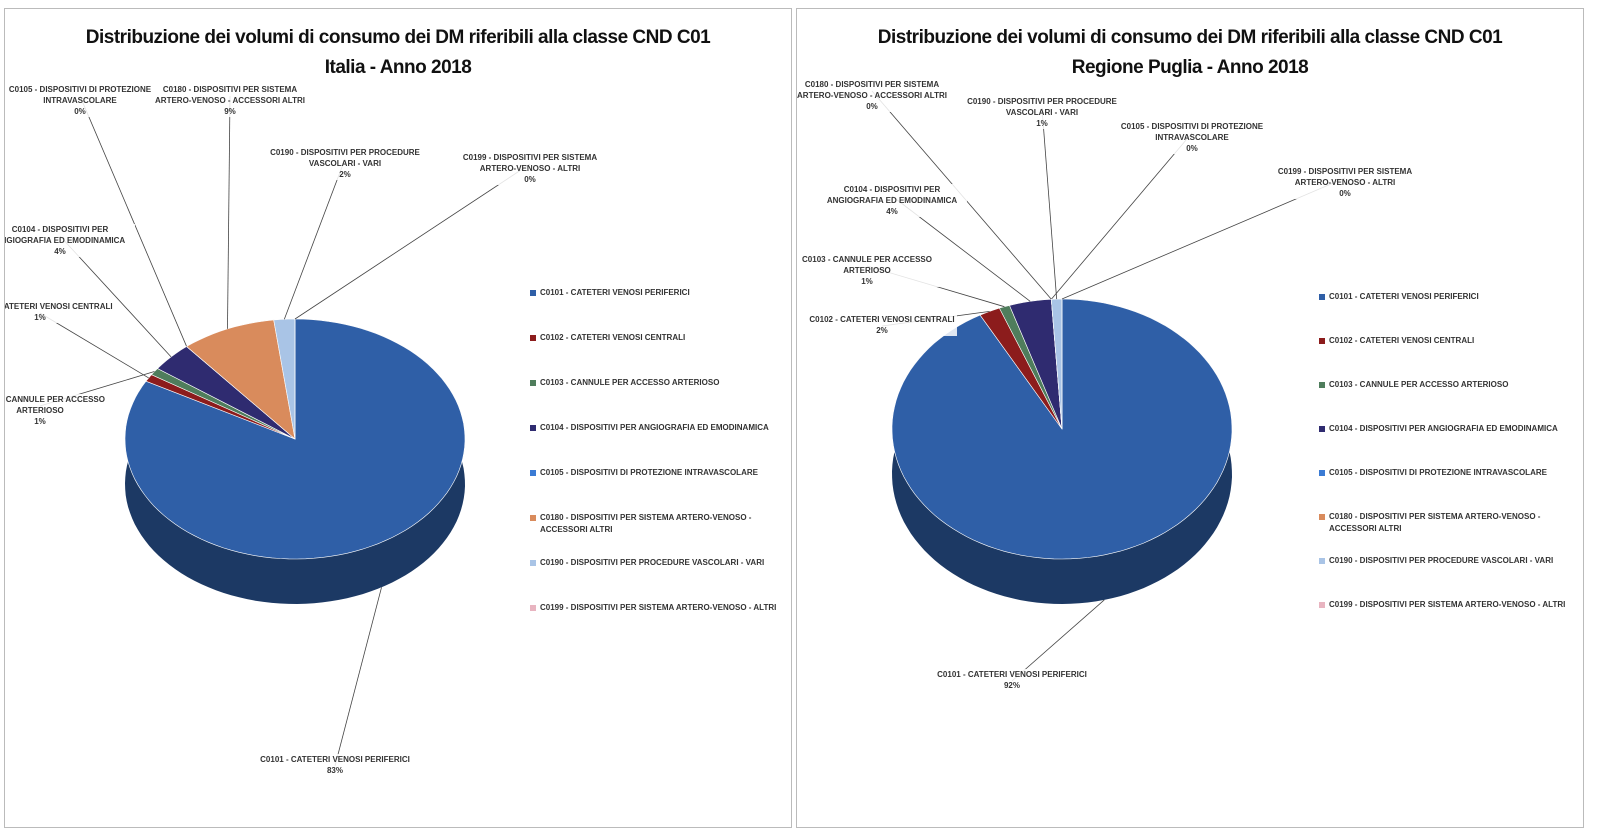 Image resolution: width=1598 pixels, height=831 pixels. I want to click on legend-item: C0103 - CANNULE PER ACCESSO ARTERIOSO, so click(1449, 385).